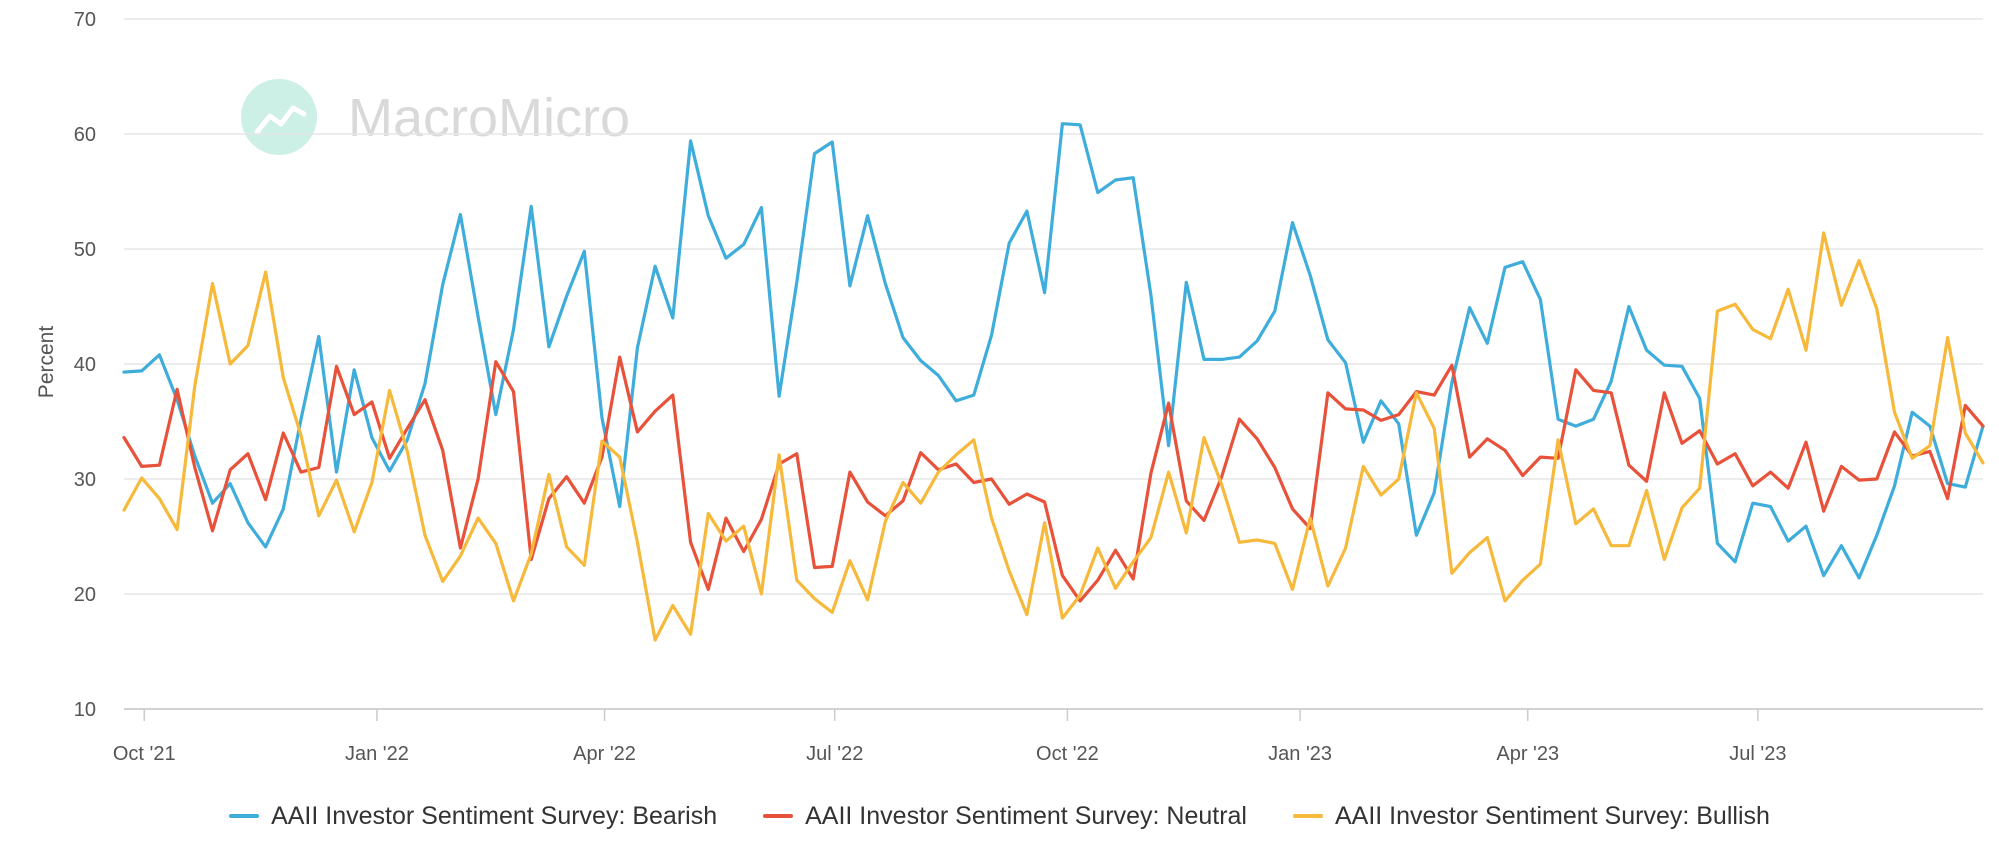  I want to click on legend-item-1: AAII Investor Sentiment Survey: Bearish, so click(473, 816).